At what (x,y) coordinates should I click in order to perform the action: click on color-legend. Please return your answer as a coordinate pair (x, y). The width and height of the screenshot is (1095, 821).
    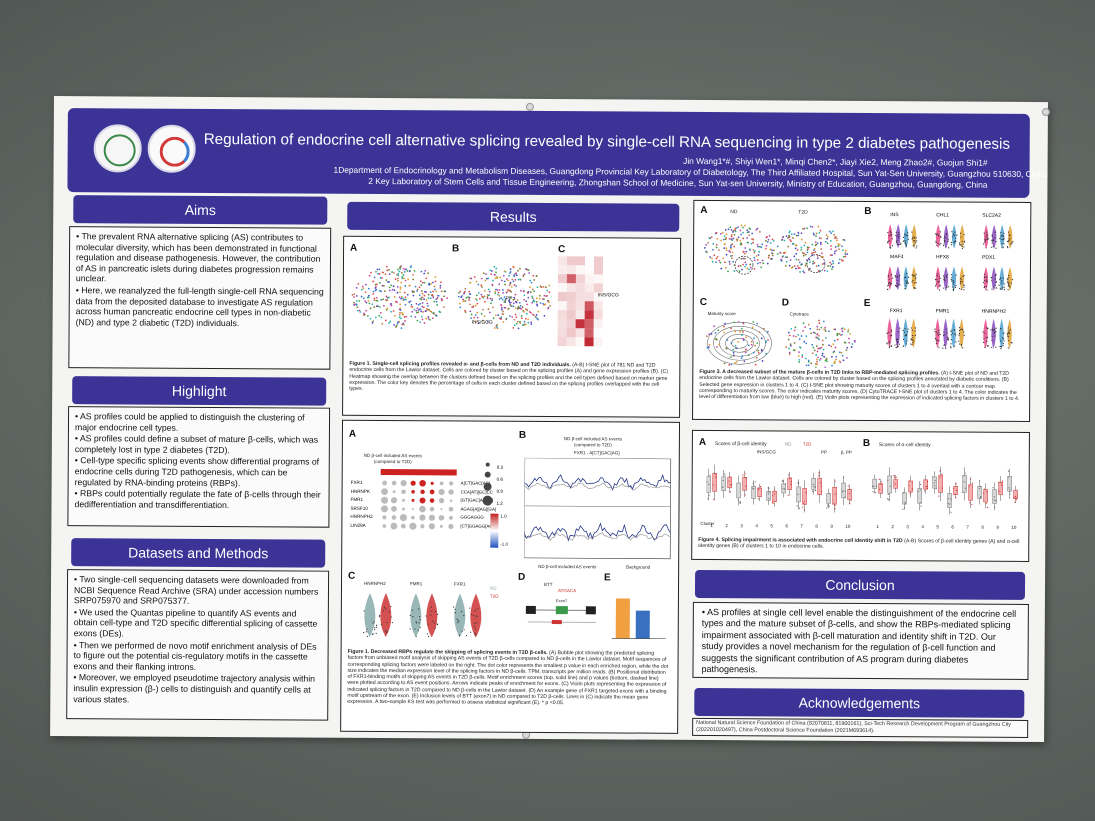
    Looking at the image, I should click on (494, 530).